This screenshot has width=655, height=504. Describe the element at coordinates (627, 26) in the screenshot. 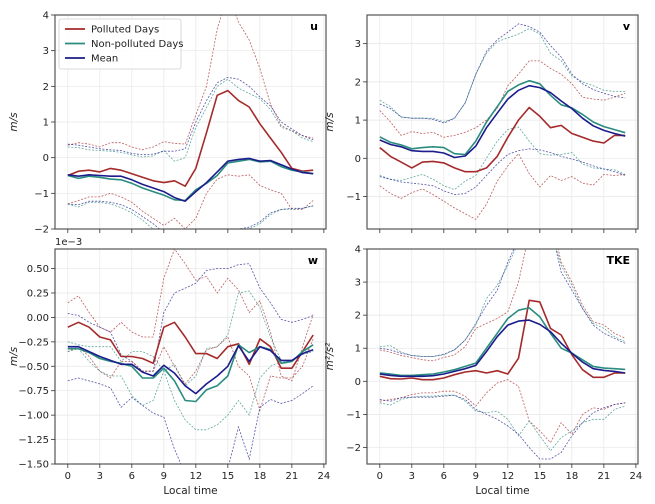

I see `panel-label: v` at that location.